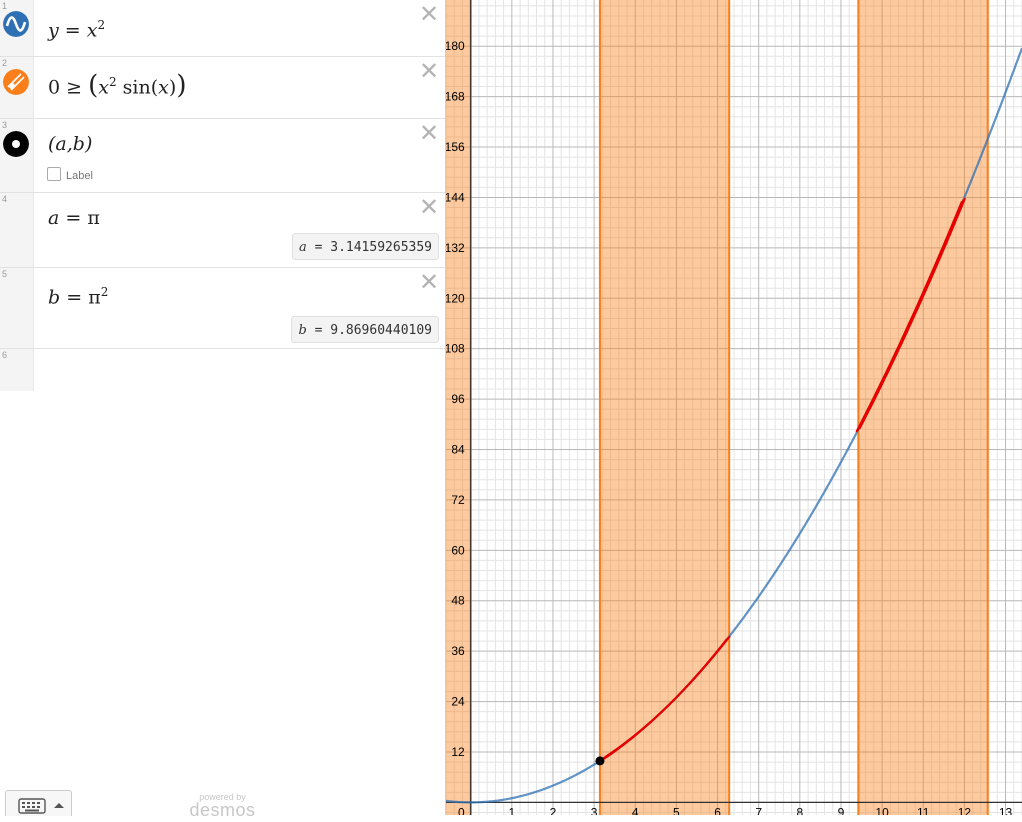 This screenshot has height=822, width=1022. What do you see at coordinates (461, 810) in the screenshot?
I see `x-tick-label: 0` at bounding box center [461, 810].